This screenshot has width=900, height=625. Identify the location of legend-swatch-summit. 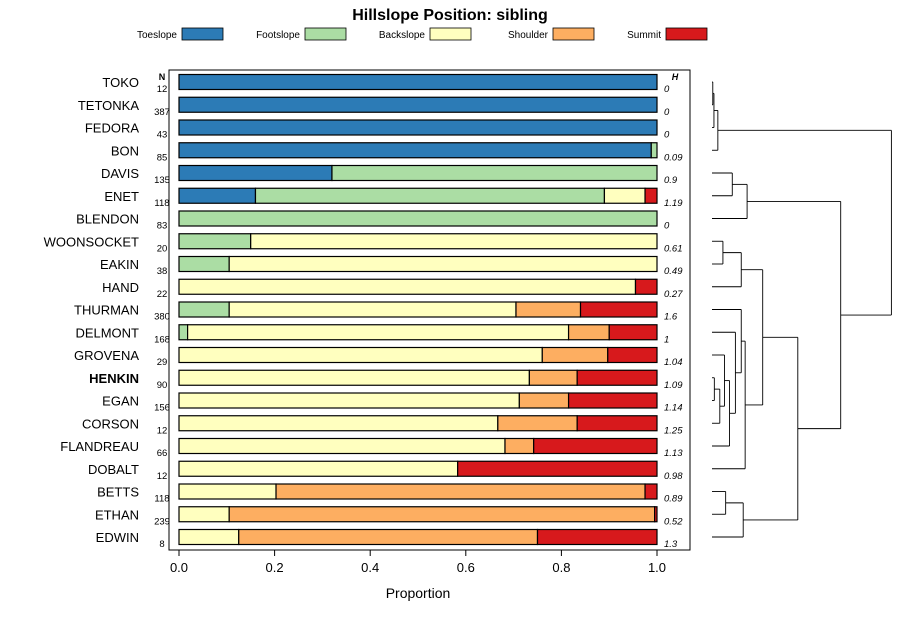
(686, 34).